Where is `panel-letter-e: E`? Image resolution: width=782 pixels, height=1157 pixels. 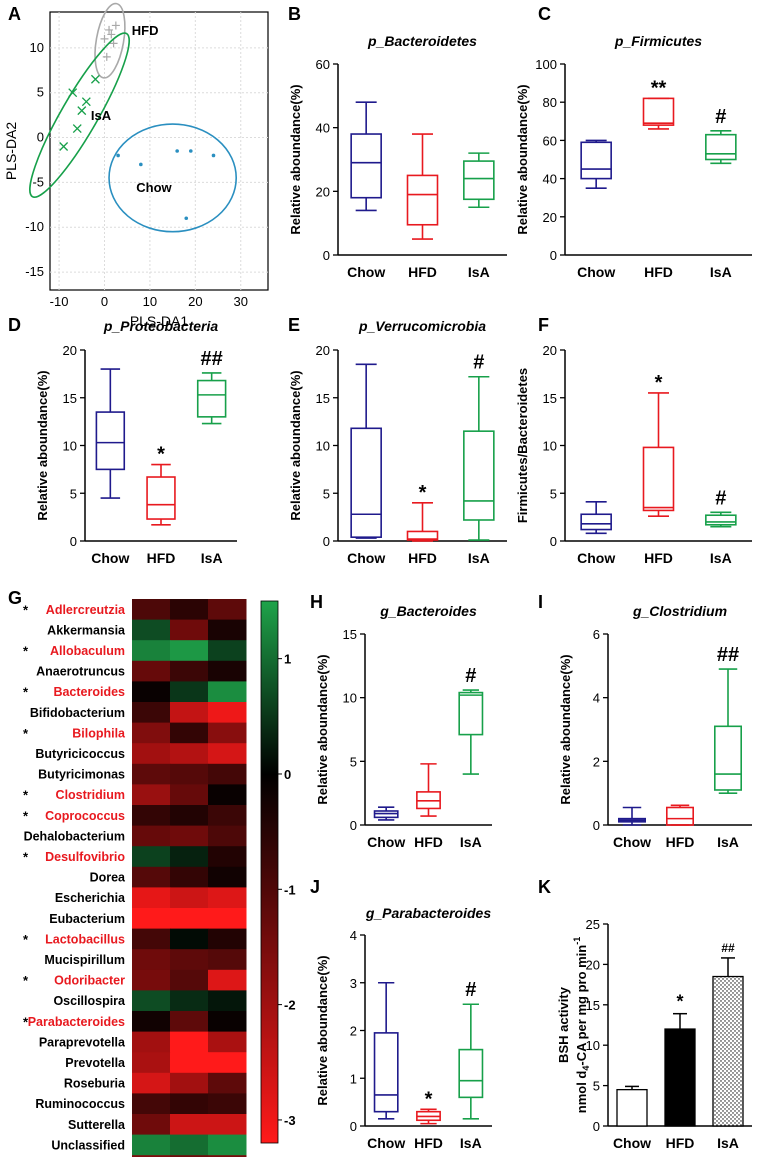 panel-letter-e: E is located at coordinates (294, 325).